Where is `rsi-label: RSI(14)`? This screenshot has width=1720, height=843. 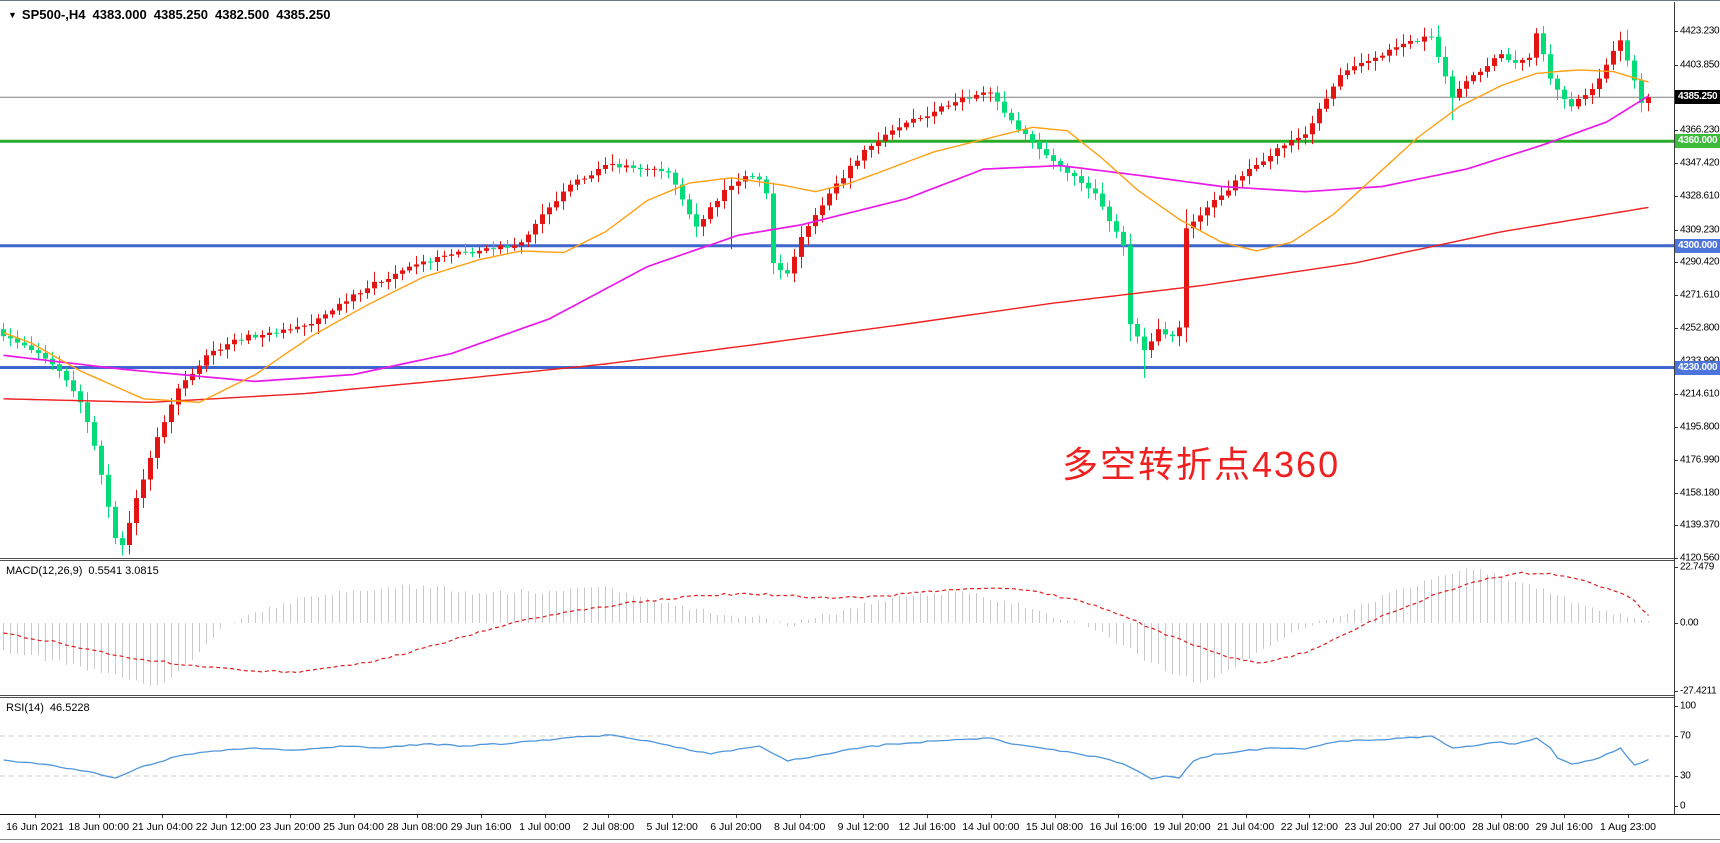
rsi-label: RSI(14) is located at coordinates (25, 708).